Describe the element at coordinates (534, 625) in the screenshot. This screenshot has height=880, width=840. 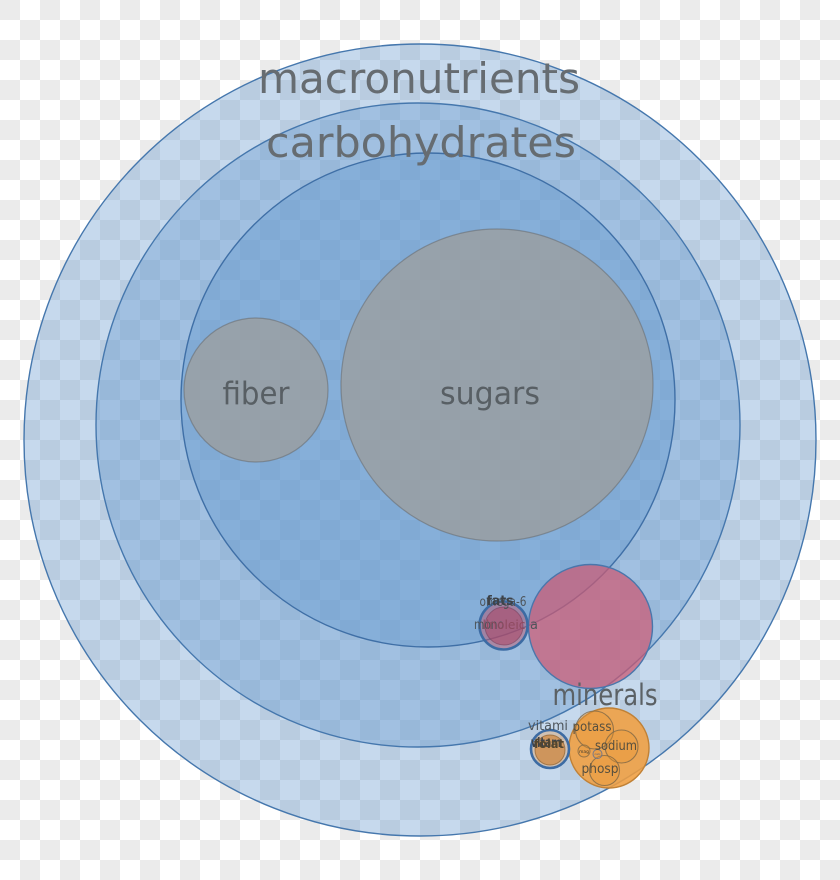
I see `linoleic-suffix-label: a` at that location.